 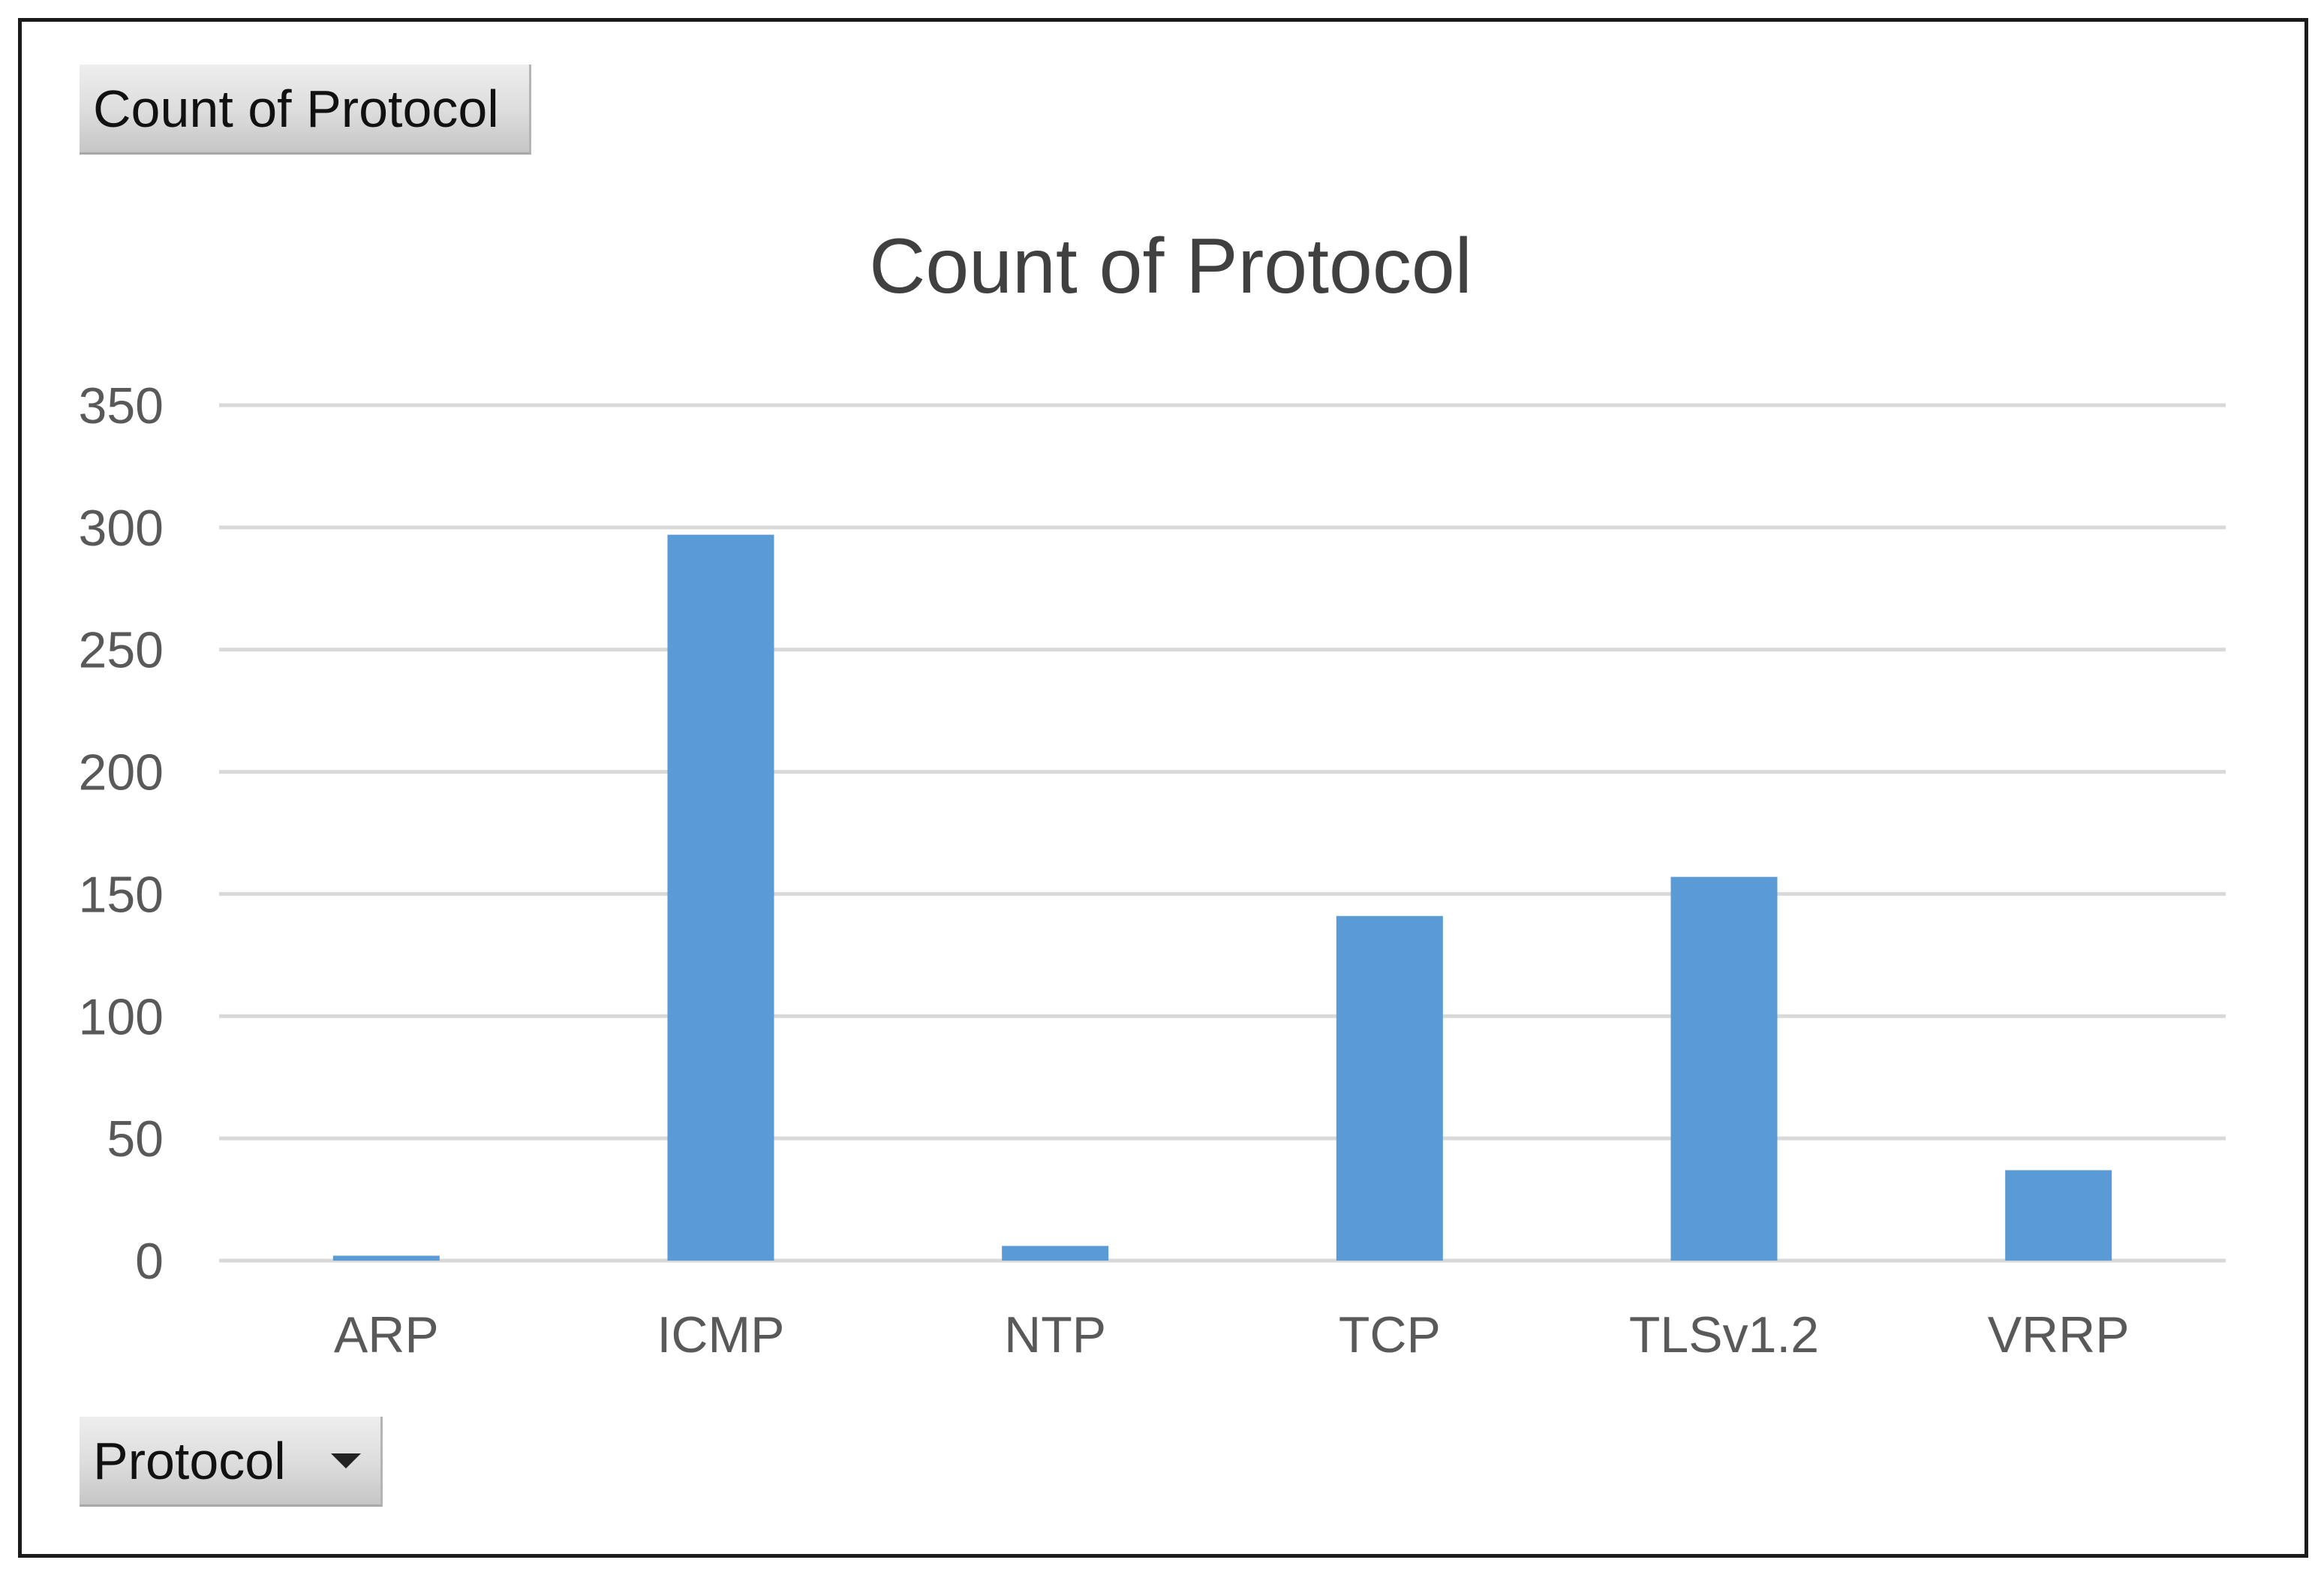 I want to click on x-tick-label: VRRP, so click(x=2059, y=1334).